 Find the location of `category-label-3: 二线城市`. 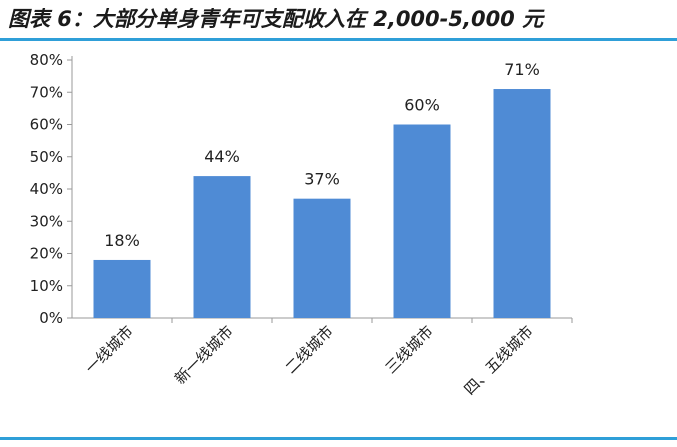

category-label-3: 二线城市 is located at coordinates (309, 349).